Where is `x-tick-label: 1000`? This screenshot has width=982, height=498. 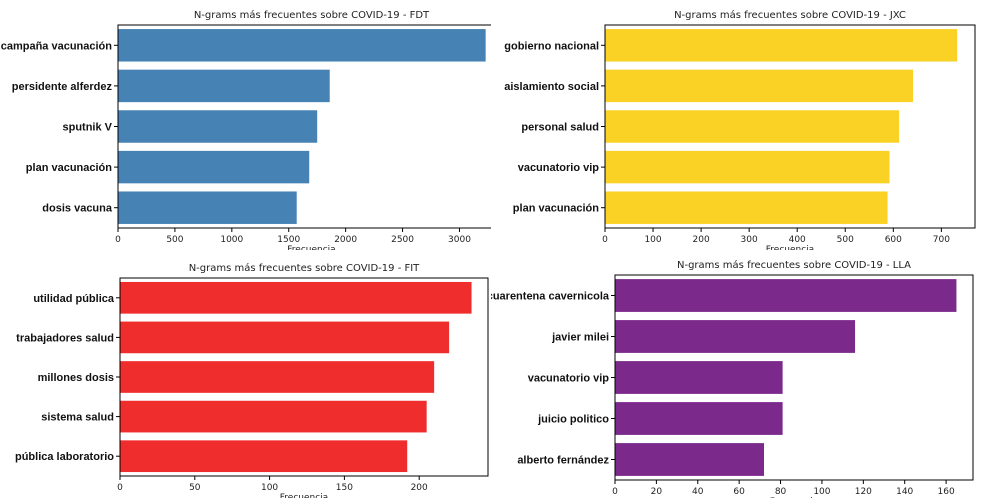 x-tick-label: 1000 is located at coordinates (231, 240).